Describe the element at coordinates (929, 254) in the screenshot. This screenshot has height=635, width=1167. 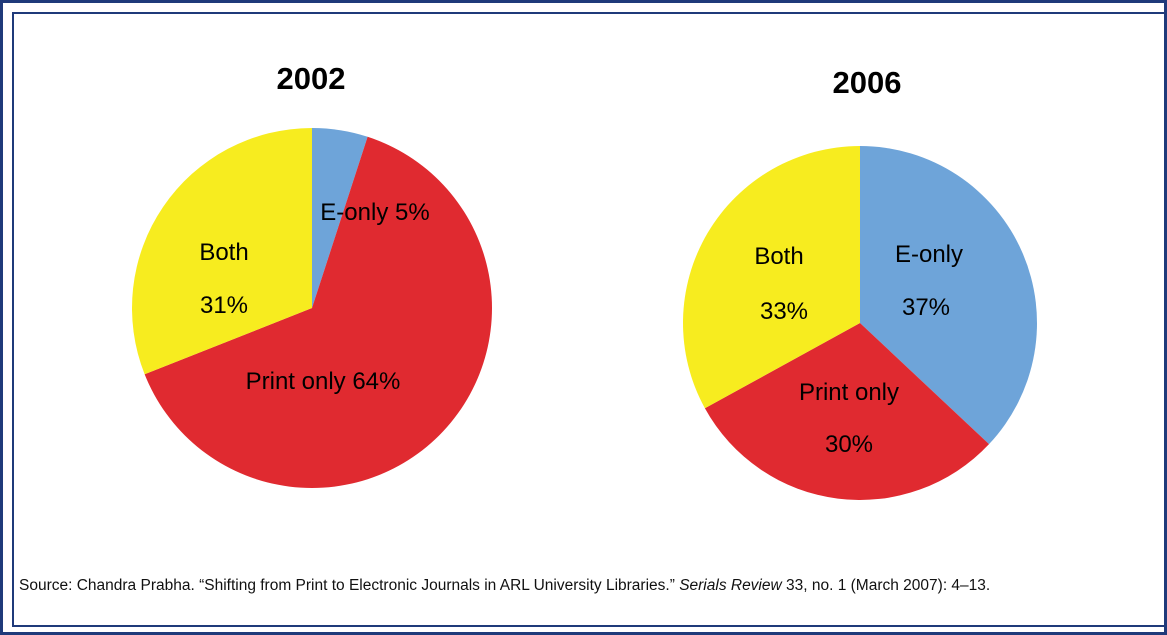
I see `slice-label-2006-e-only: E-only` at that location.